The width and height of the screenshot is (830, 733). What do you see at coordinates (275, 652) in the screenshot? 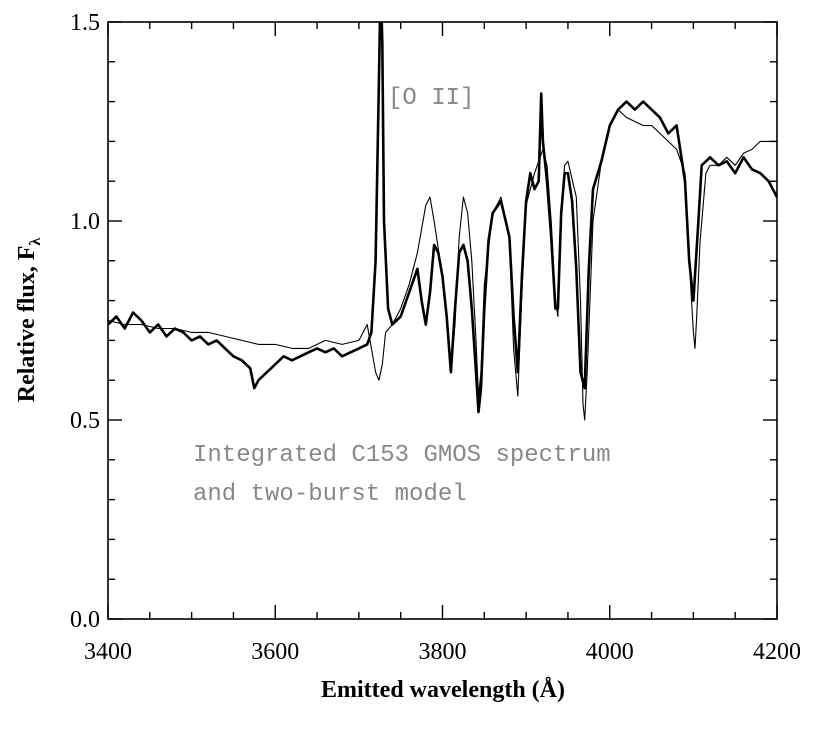
I see `x-tick-label: 3600` at bounding box center [275, 652].